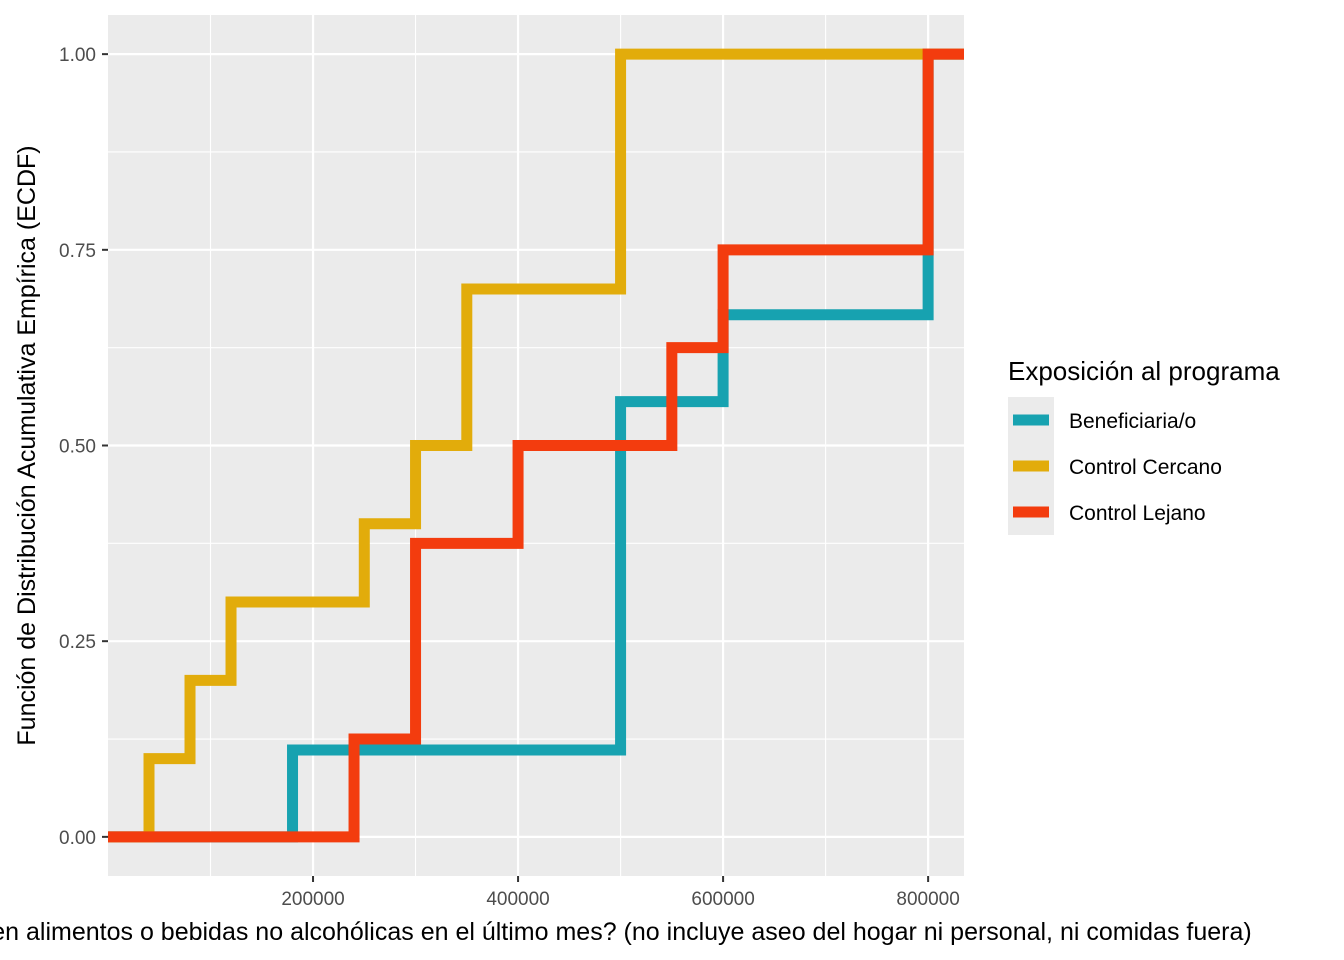 The width and height of the screenshot is (1344, 960). What do you see at coordinates (77, 642) in the screenshot?
I see `y-tick-label: 0.25` at bounding box center [77, 642].